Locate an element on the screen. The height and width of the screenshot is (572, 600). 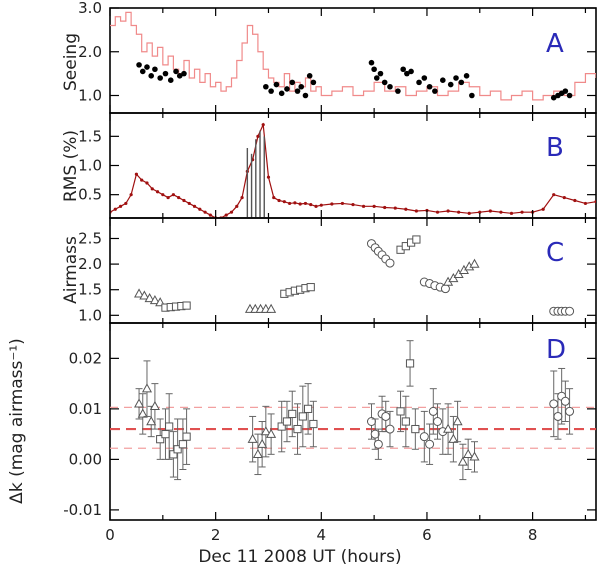
panel-a-letter: A is located at coordinates (555, 44).